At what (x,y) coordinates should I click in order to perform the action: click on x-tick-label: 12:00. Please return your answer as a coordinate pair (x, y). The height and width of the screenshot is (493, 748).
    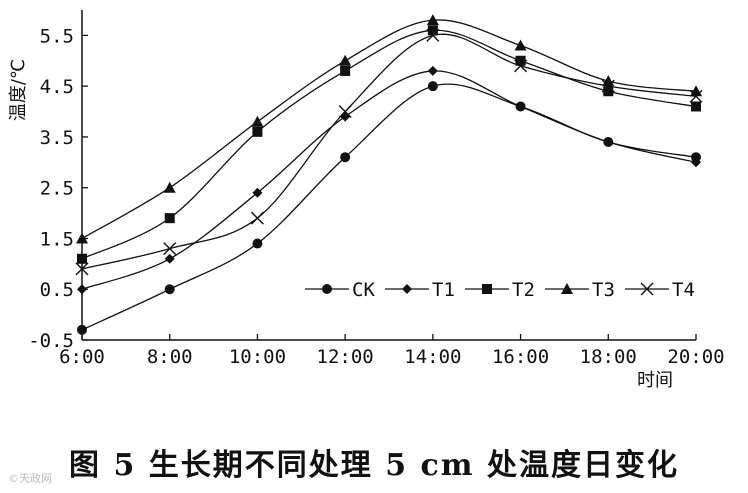
    Looking at the image, I should click on (345, 357).